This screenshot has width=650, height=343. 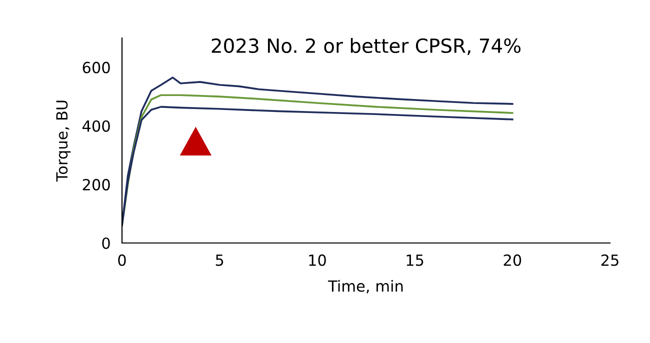 I want to click on y-axis-title: Torque, BU, so click(x=63, y=141).